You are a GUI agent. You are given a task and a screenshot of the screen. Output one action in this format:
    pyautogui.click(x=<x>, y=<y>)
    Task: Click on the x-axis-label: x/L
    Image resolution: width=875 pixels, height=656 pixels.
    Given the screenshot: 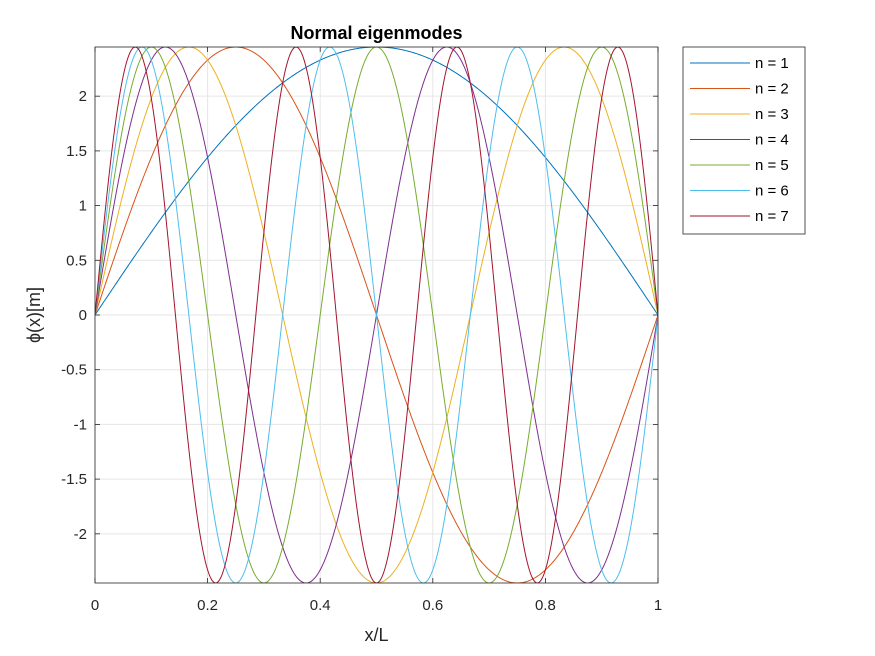 What is the action you would take?
    pyautogui.click(x=376, y=635)
    